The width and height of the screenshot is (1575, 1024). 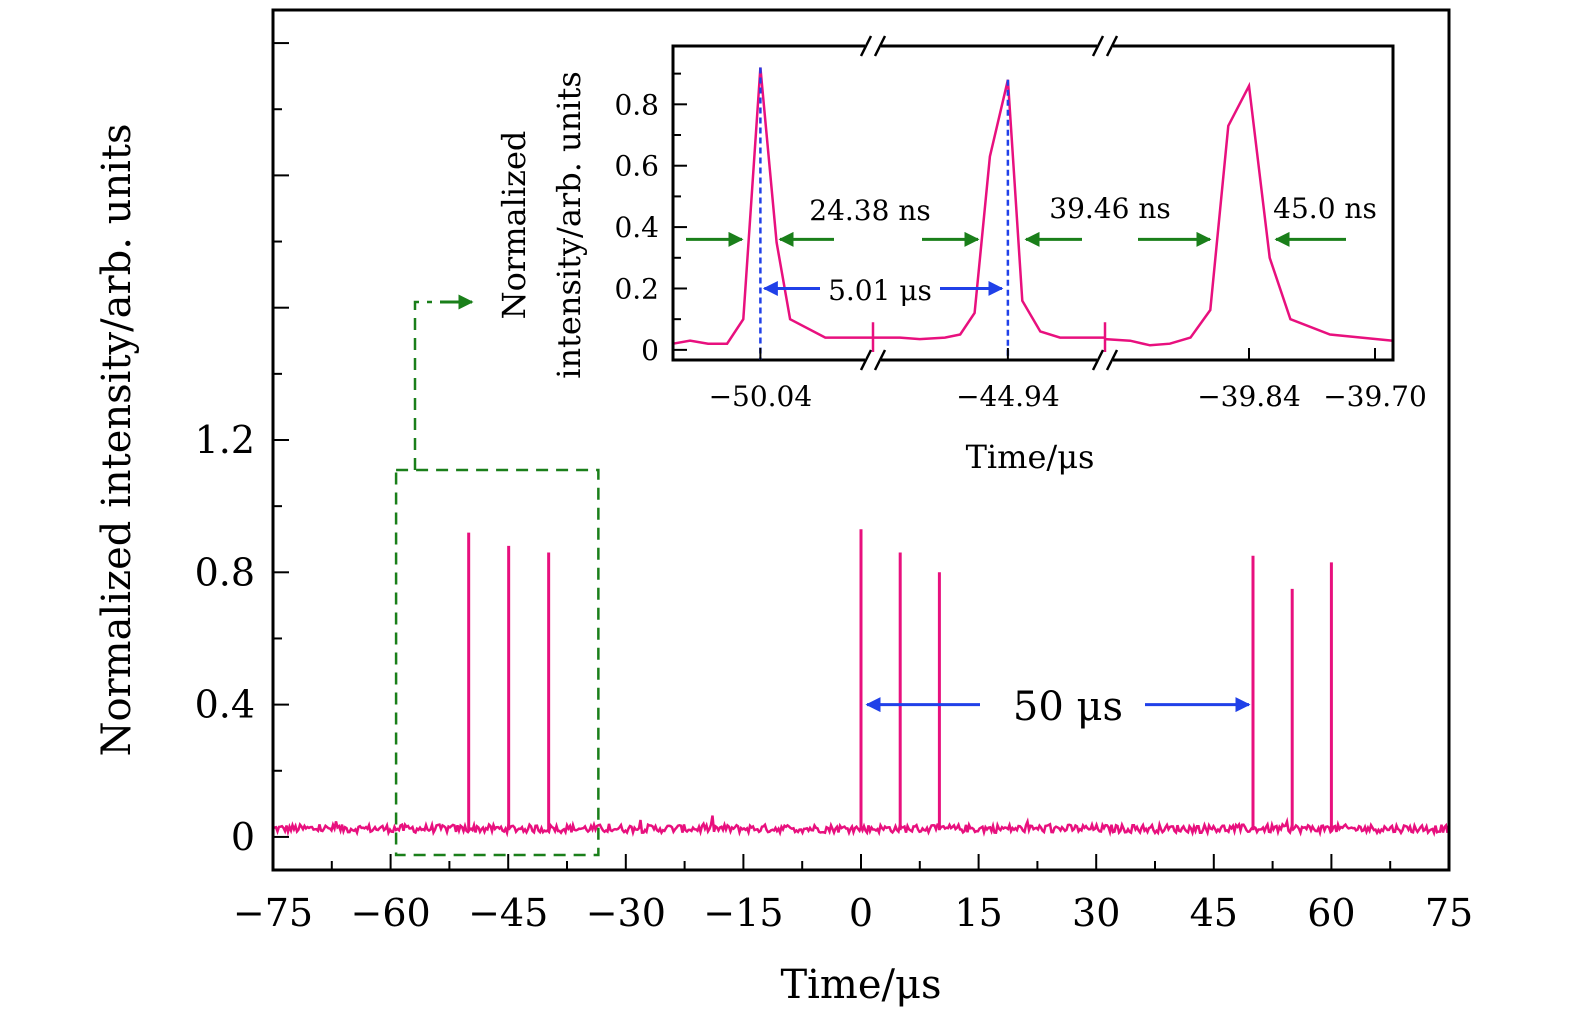 I want to click on inset-y-tick-label: 0, so click(x=650, y=350).